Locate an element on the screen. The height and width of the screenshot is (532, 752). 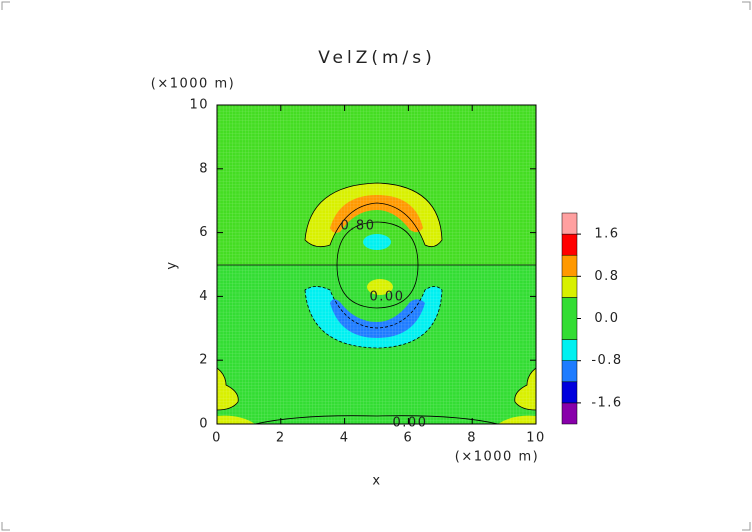
y-tick-label: 6 is located at coordinates (204, 232).